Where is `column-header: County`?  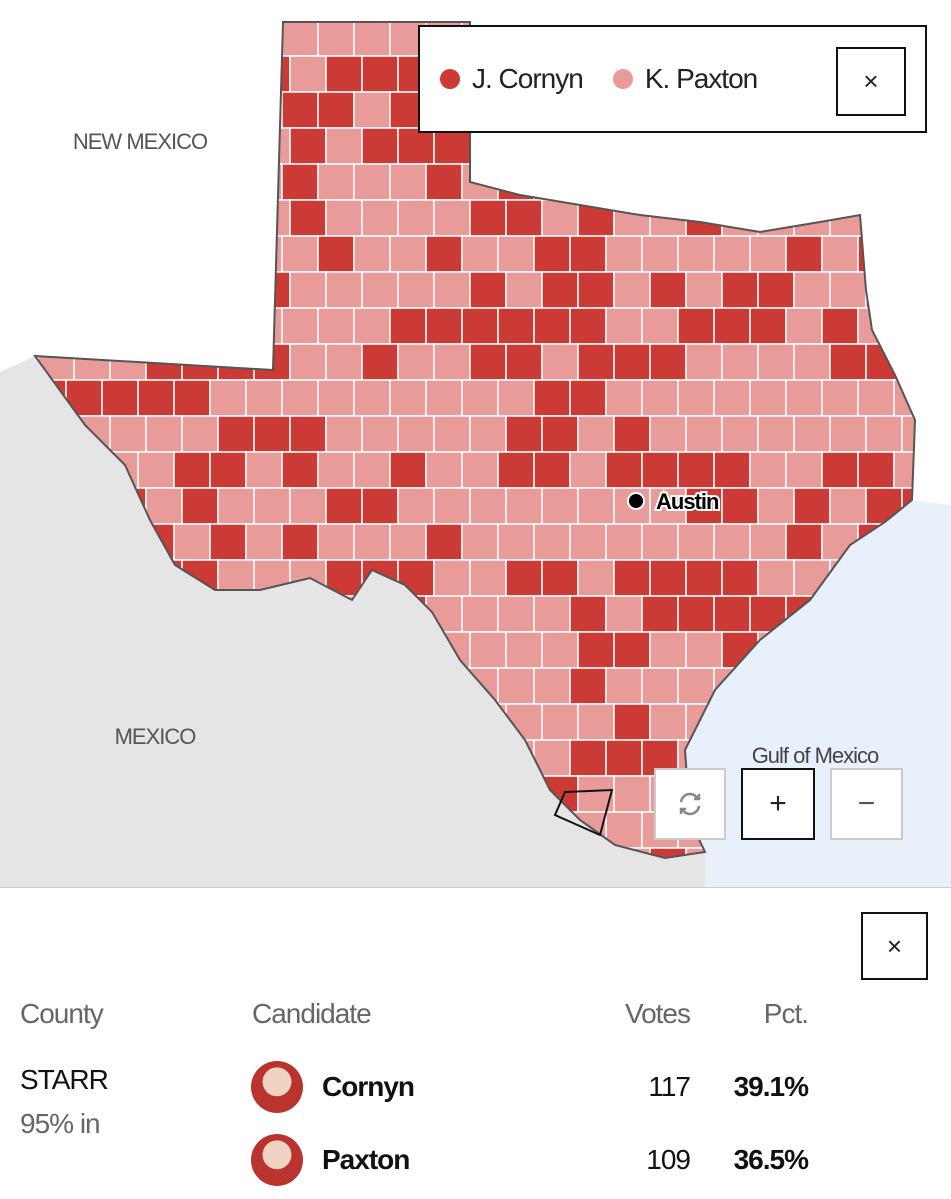
column-header: County is located at coordinates (62, 1013).